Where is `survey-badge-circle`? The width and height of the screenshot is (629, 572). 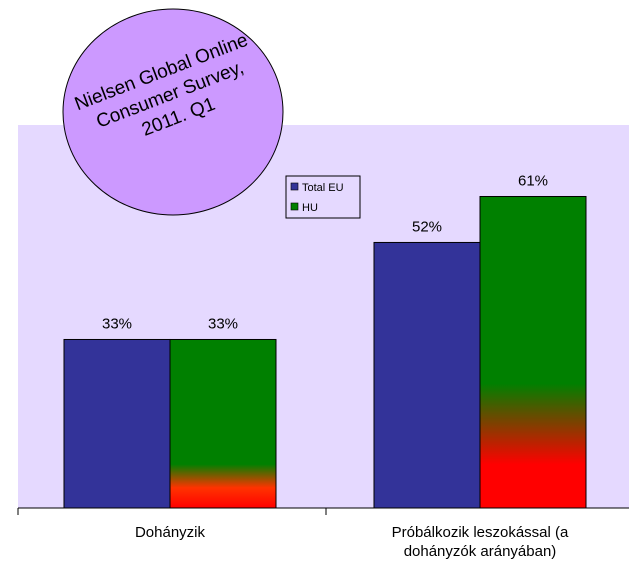 survey-badge-circle is located at coordinates (173, 112).